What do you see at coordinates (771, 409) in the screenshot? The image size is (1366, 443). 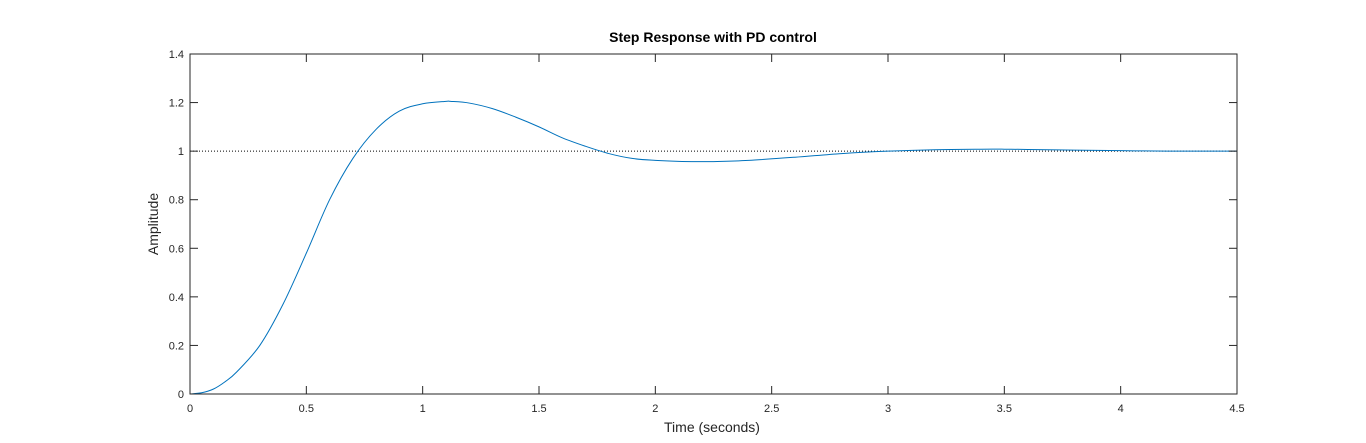 I see `x-tick-label: 2.5` at bounding box center [771, 409].